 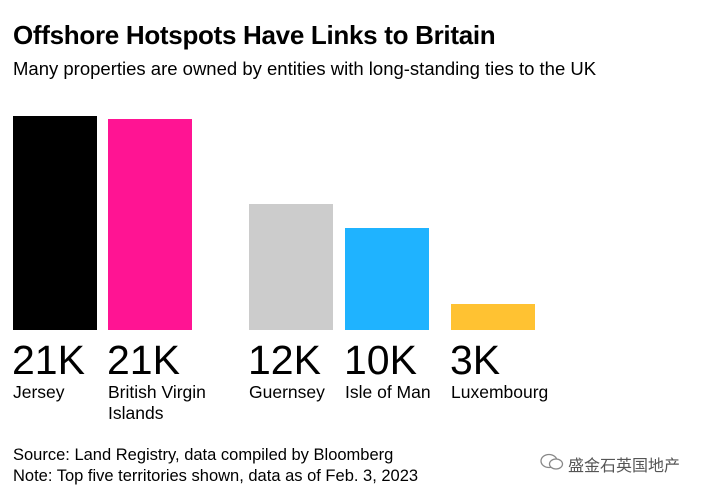 I want to click on value-label: 10K, so click(x=380, y=360).